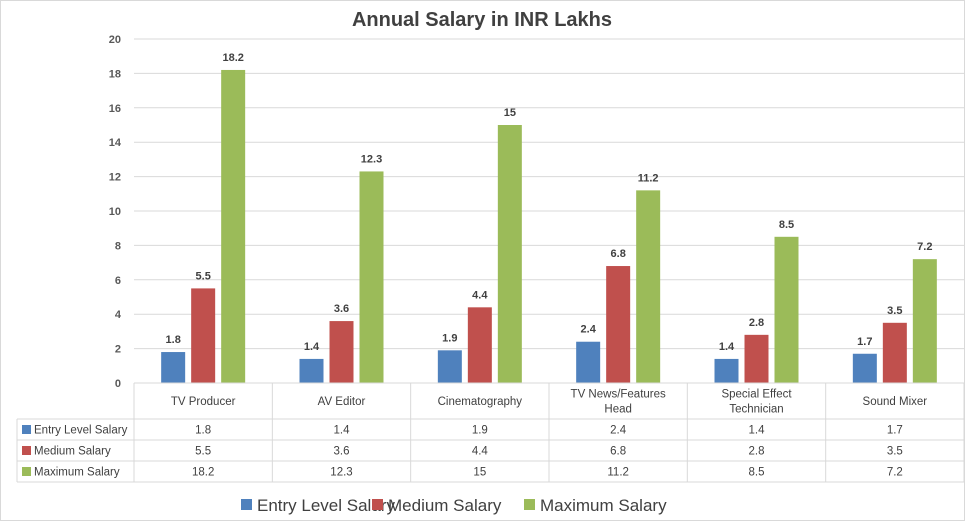 The image size is (965, 527). What do you see at coordinates (232, 58) in the screenshot?
I see `data-label: 18.2` at bounding box center [232, 58].